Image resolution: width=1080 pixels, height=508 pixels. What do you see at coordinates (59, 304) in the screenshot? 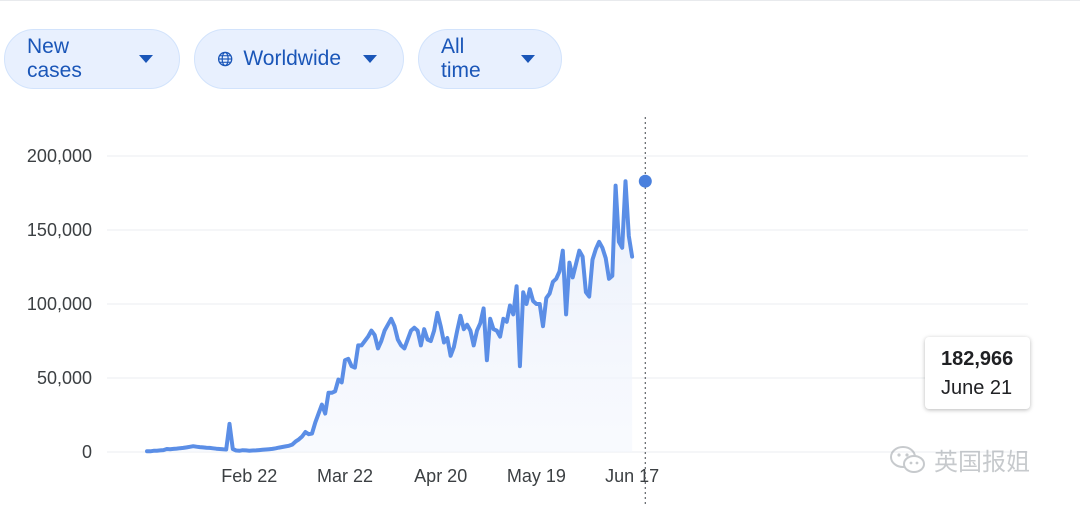
I see `y-tick-label: 100,000` at bounding box center [59, 304].